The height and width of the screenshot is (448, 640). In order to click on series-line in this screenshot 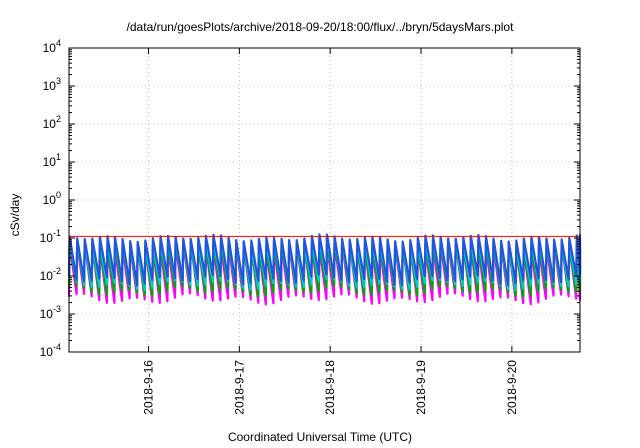, I will do `click(324, 260)`.